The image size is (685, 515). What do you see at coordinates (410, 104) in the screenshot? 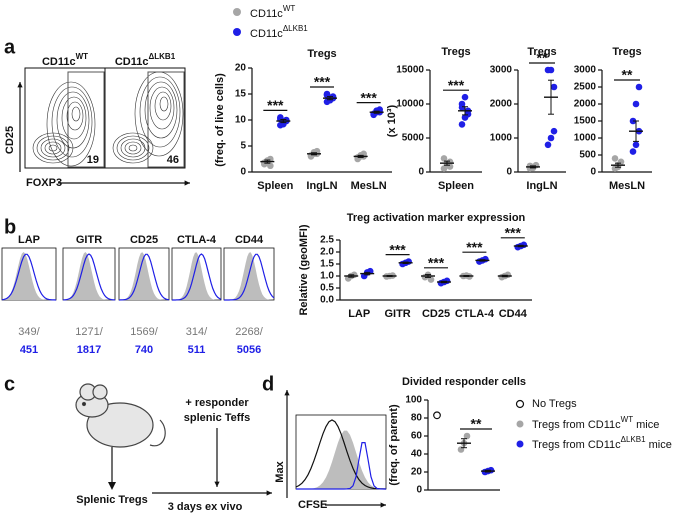
I see `y-tick-label: 10000` at bounding box center [410, 104].